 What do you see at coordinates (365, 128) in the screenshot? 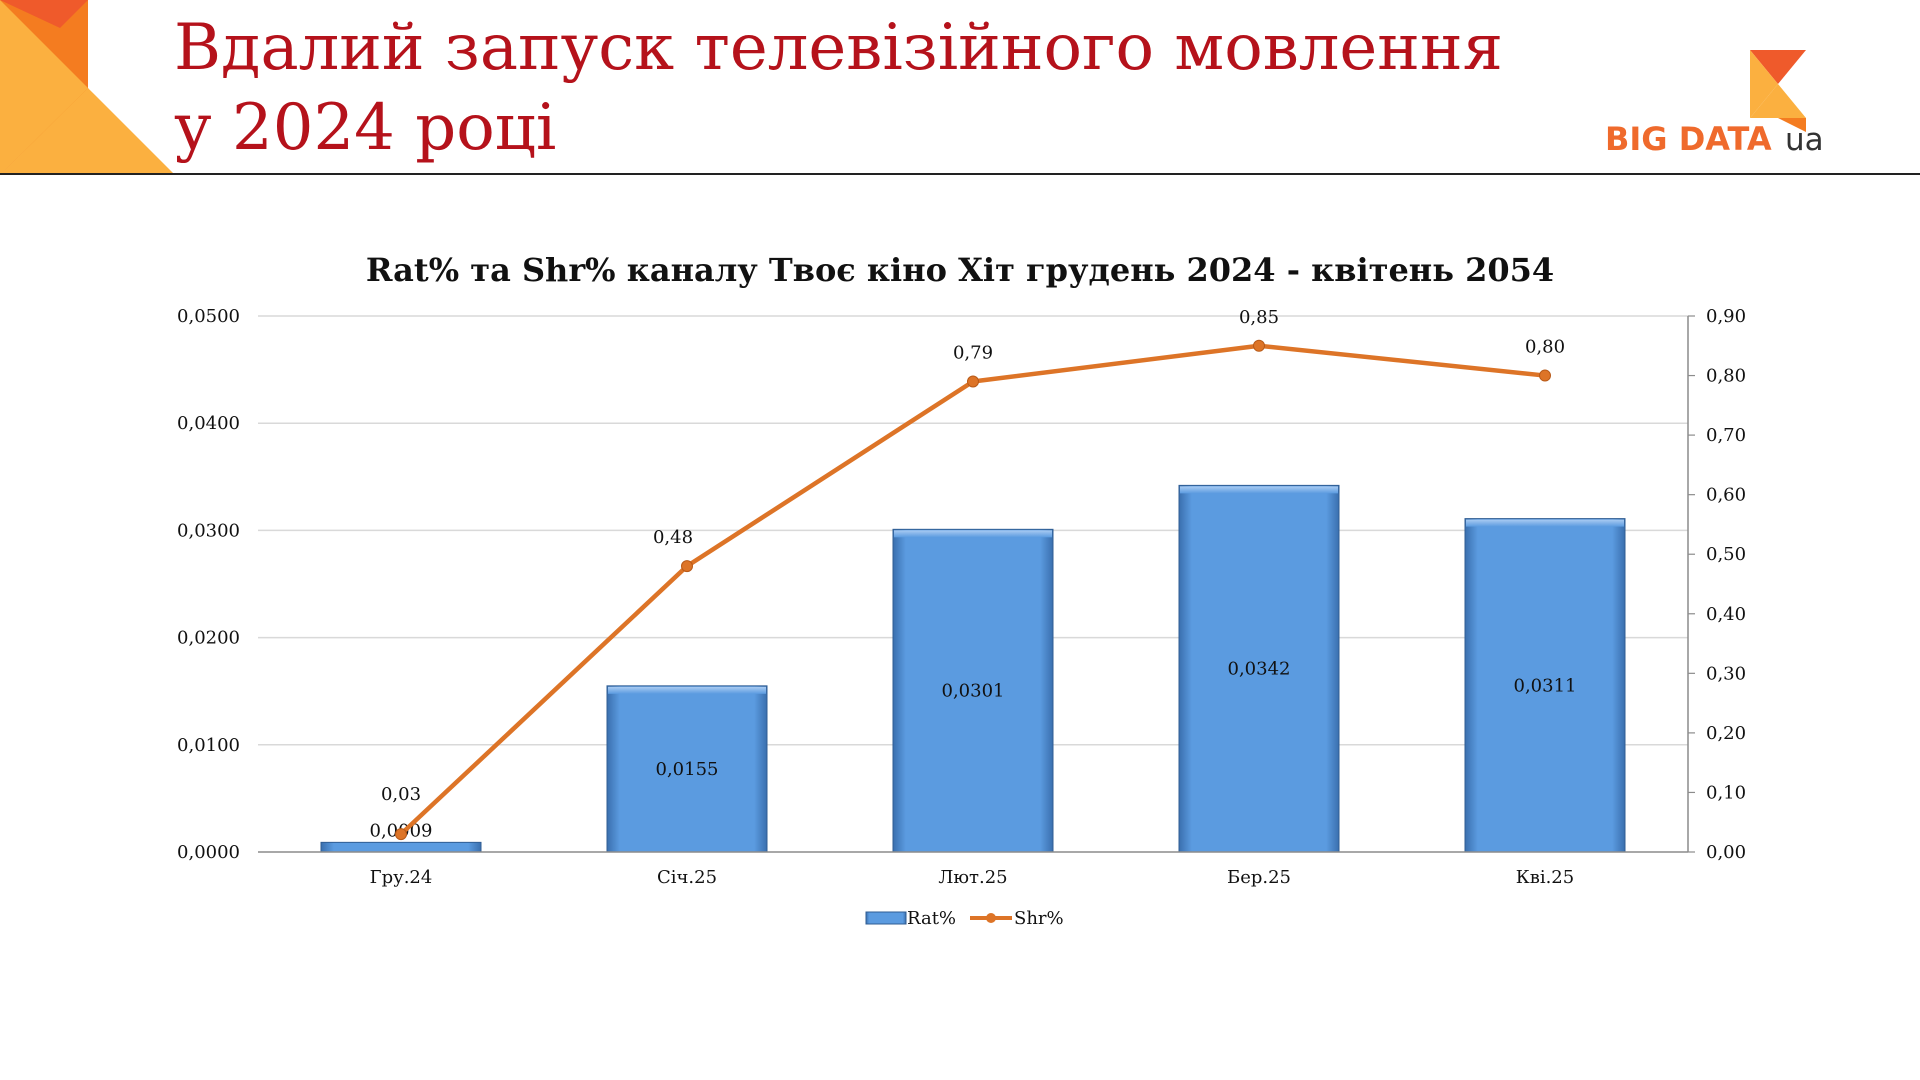
I see `slide-title-line2: у 2024 році` at bounding box center [365, 128].